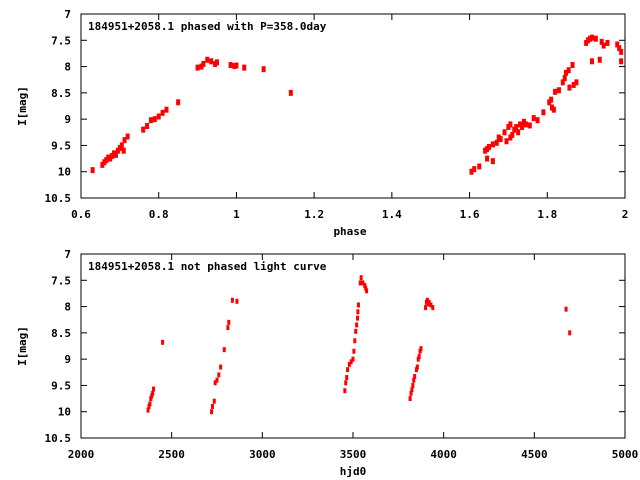  Describe the element at coordinates (22, 106) in the screenshot. I see `y-axis-label: I[mag]` at that location.